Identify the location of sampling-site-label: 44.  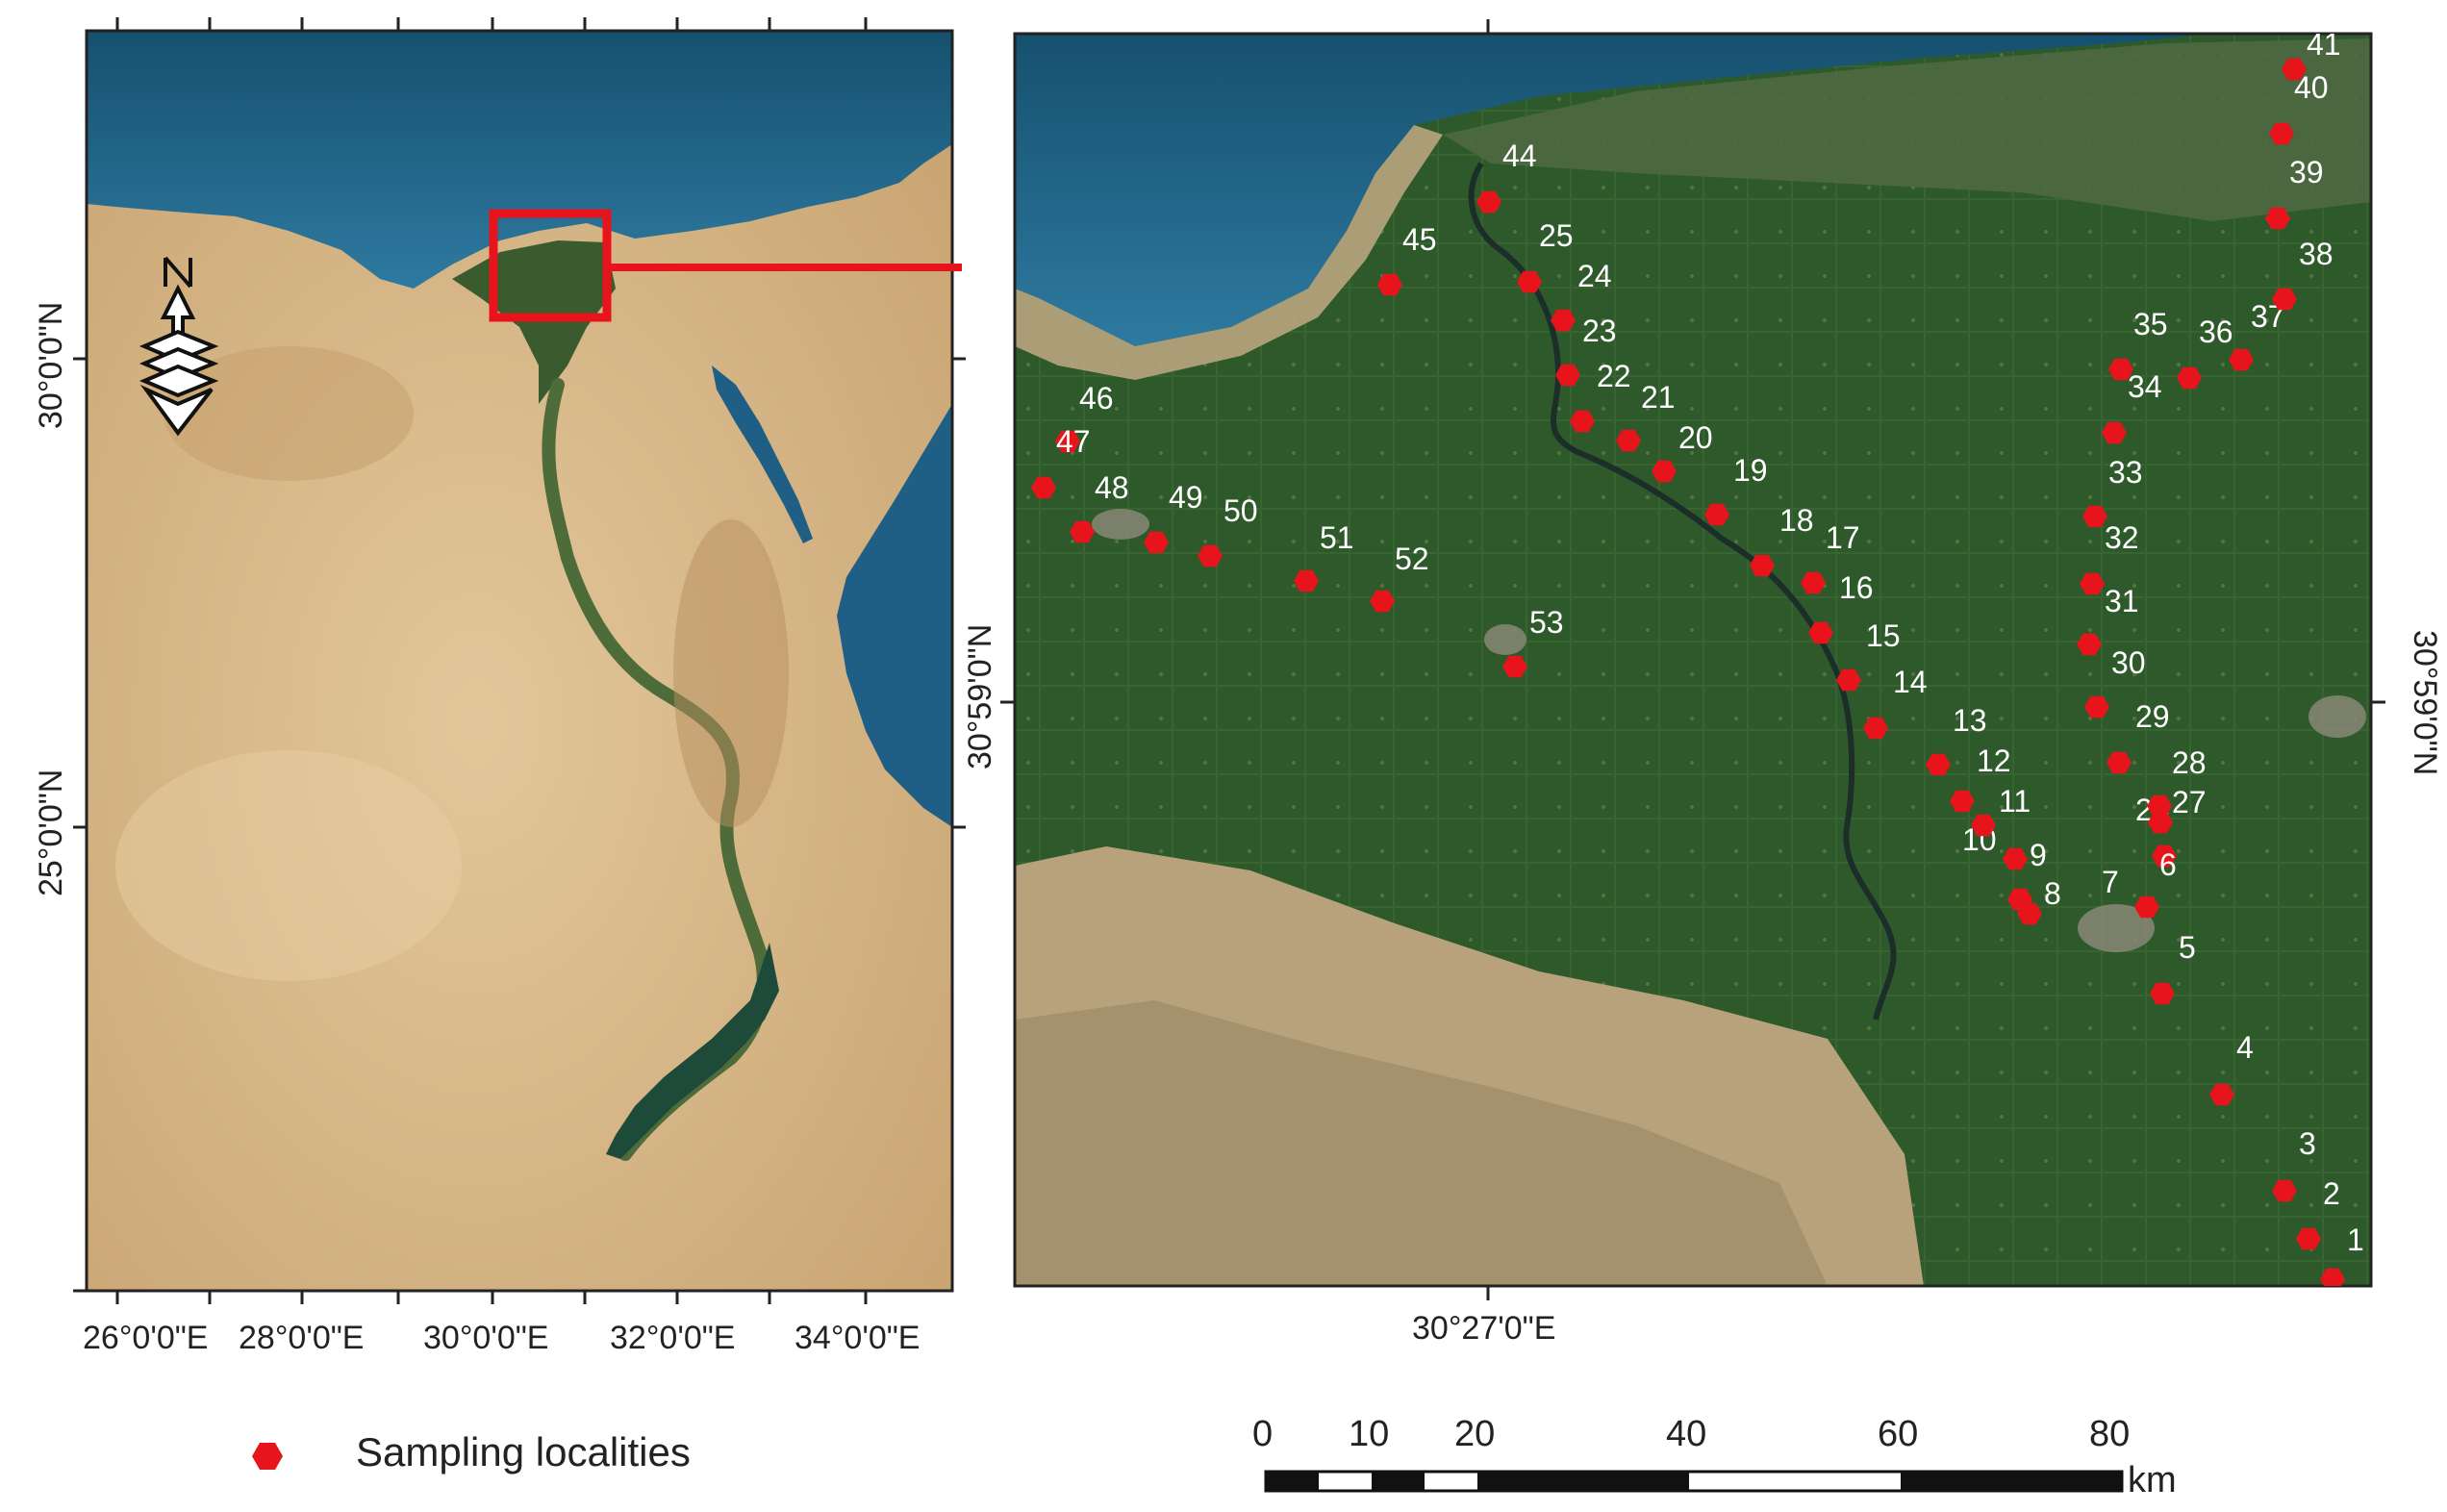
(1519, 156).